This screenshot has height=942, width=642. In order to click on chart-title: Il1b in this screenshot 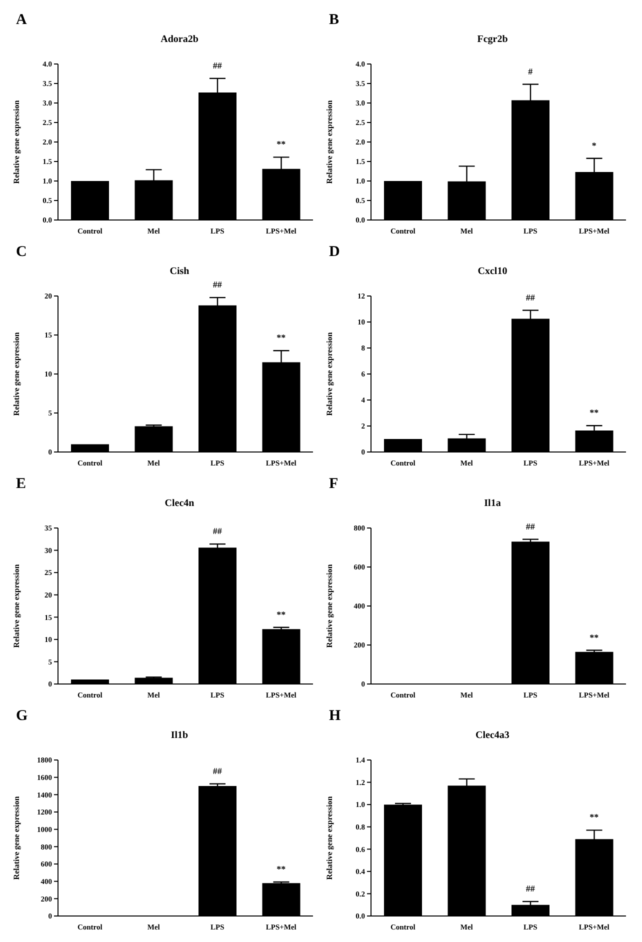, I will do `click(180, 735)`.